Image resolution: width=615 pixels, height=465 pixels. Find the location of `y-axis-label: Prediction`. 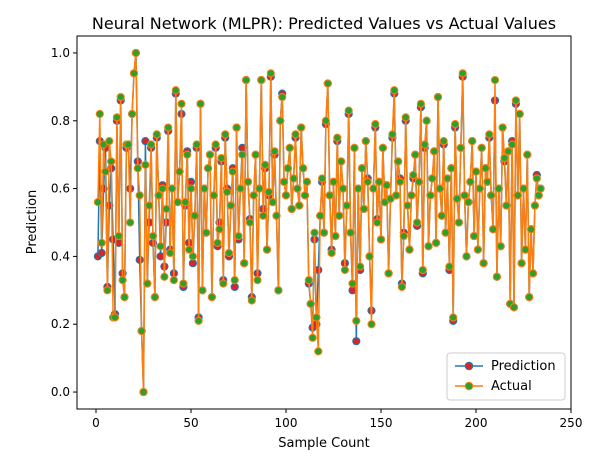

y-axis-label: Prediction is located at coordinates (32, 222).